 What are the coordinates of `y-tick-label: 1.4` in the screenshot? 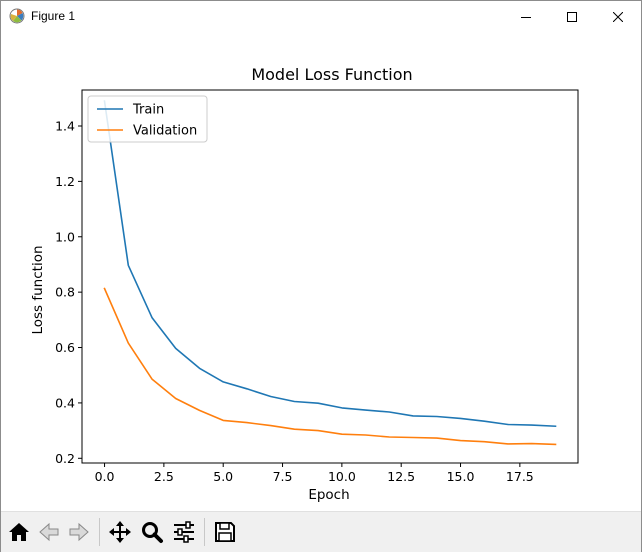 It's located at (65, 125).